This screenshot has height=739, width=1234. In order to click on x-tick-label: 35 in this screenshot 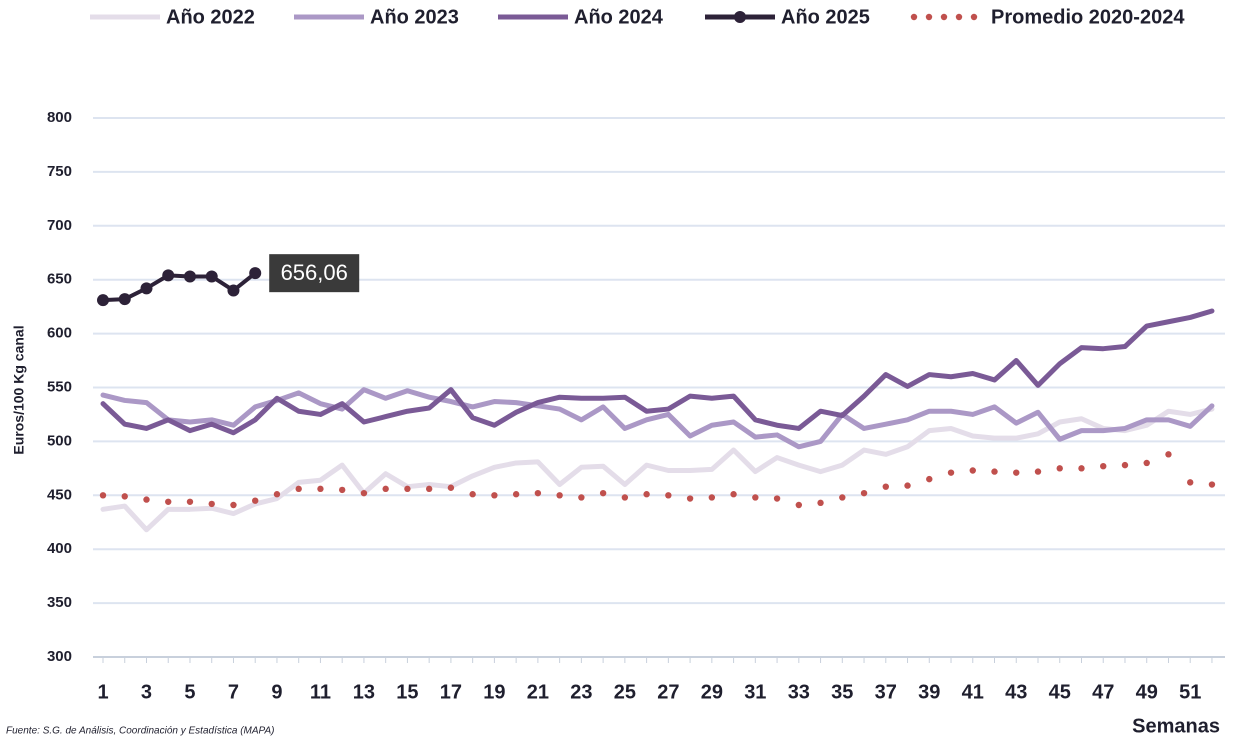, I will do `click(842, 692)`.